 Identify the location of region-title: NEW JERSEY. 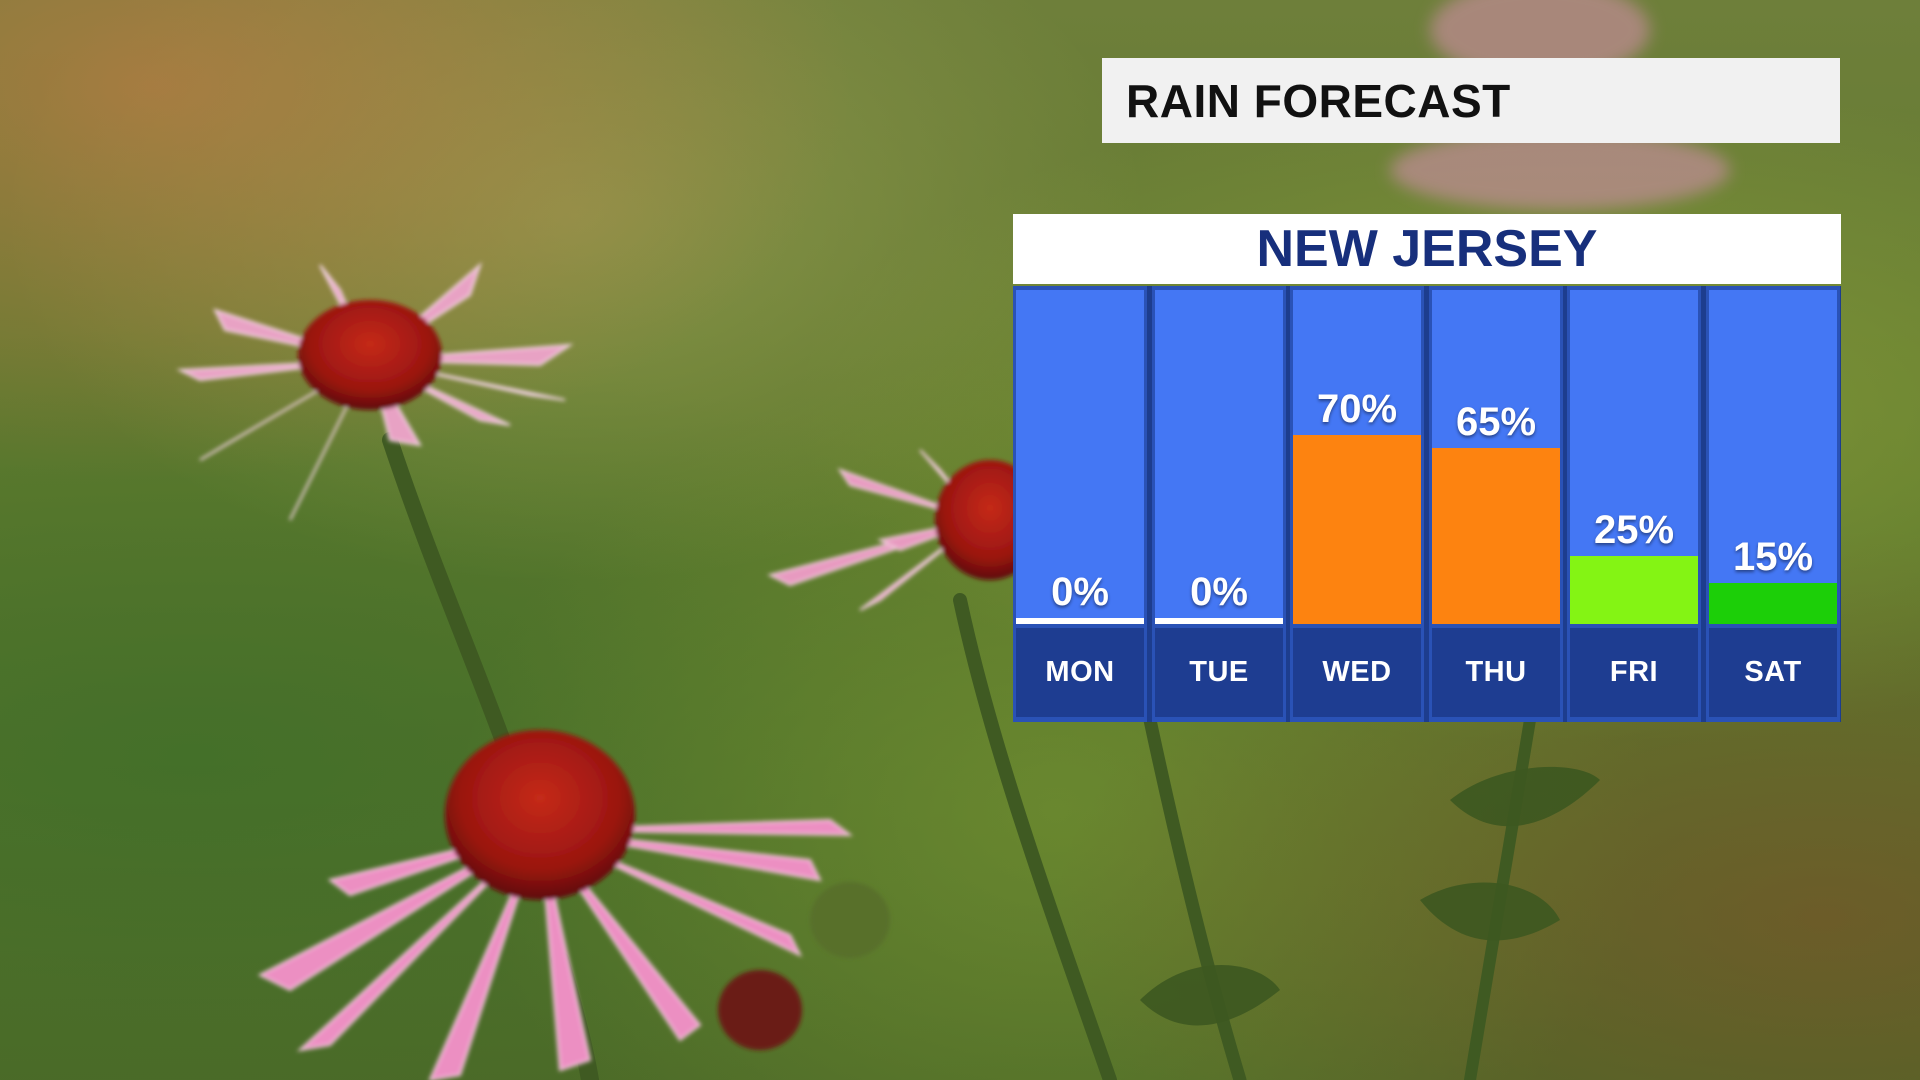
(1427, 249).